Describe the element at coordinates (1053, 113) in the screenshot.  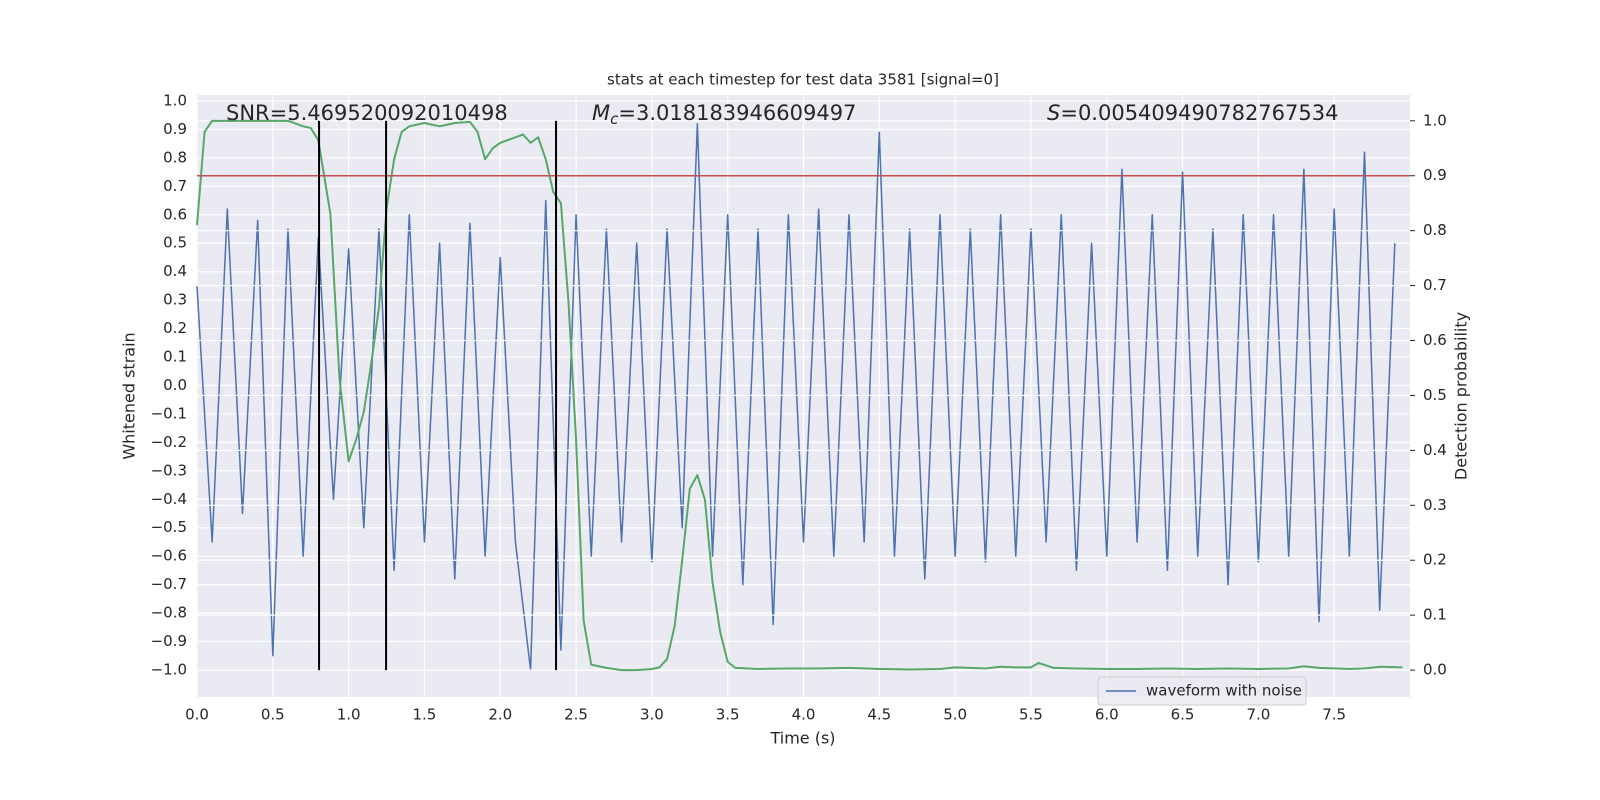
I see `annotation-symbol: S` at that location.